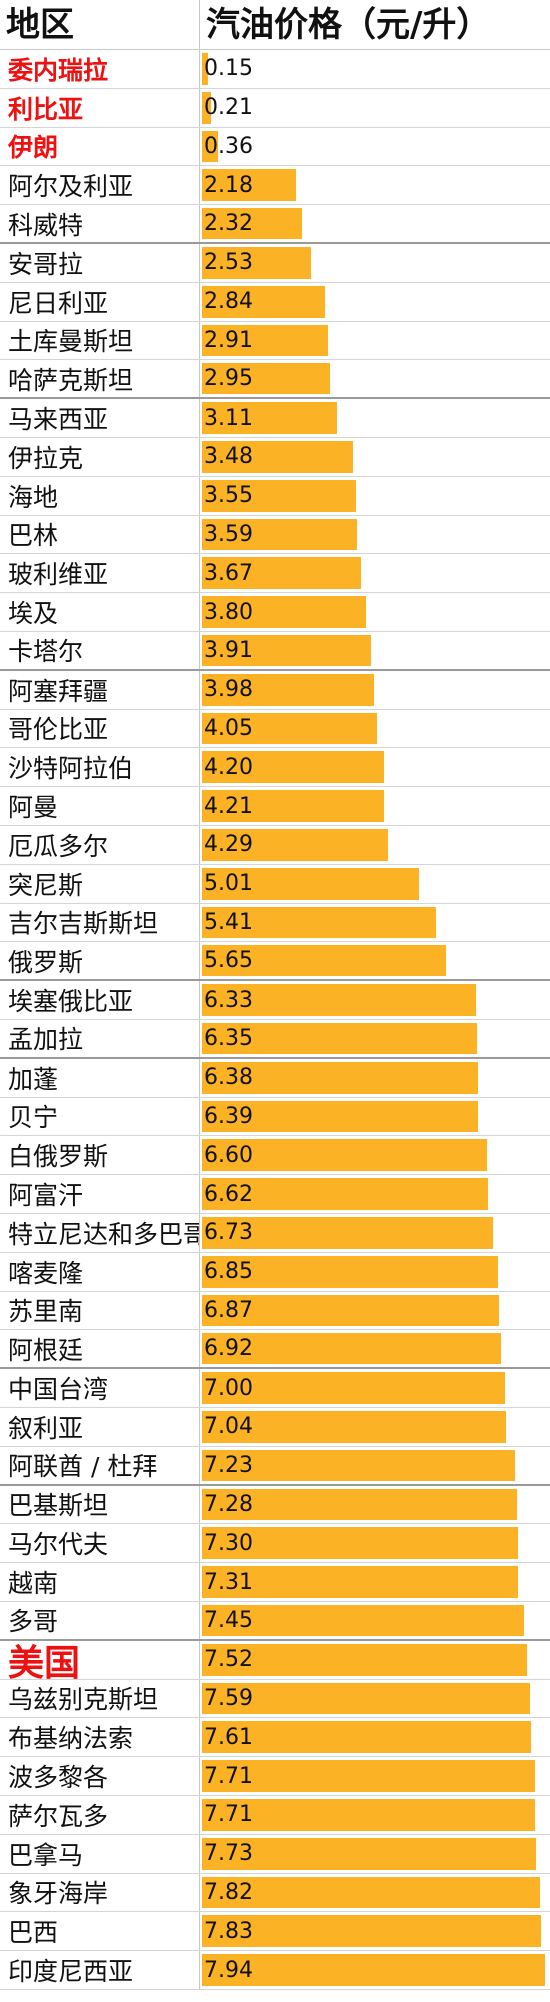 The width and height of the screenshot is (550, 2002). I want to click on price-cell: 7.83, so click(375, 1931).